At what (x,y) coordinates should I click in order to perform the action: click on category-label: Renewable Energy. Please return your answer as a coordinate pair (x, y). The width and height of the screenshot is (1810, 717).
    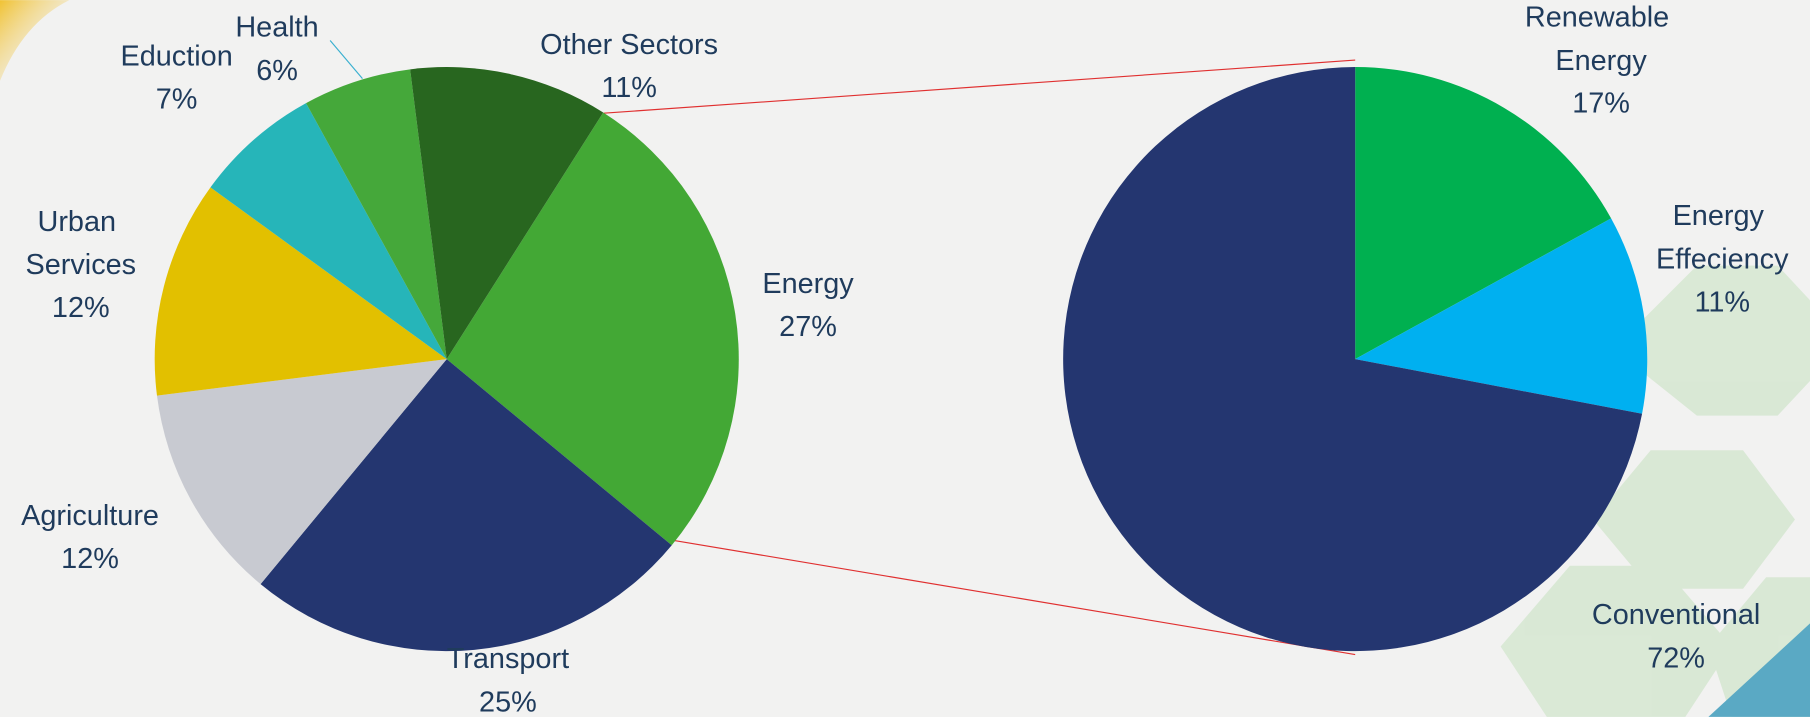
    Looking at the image, I should click on (1601, 38).